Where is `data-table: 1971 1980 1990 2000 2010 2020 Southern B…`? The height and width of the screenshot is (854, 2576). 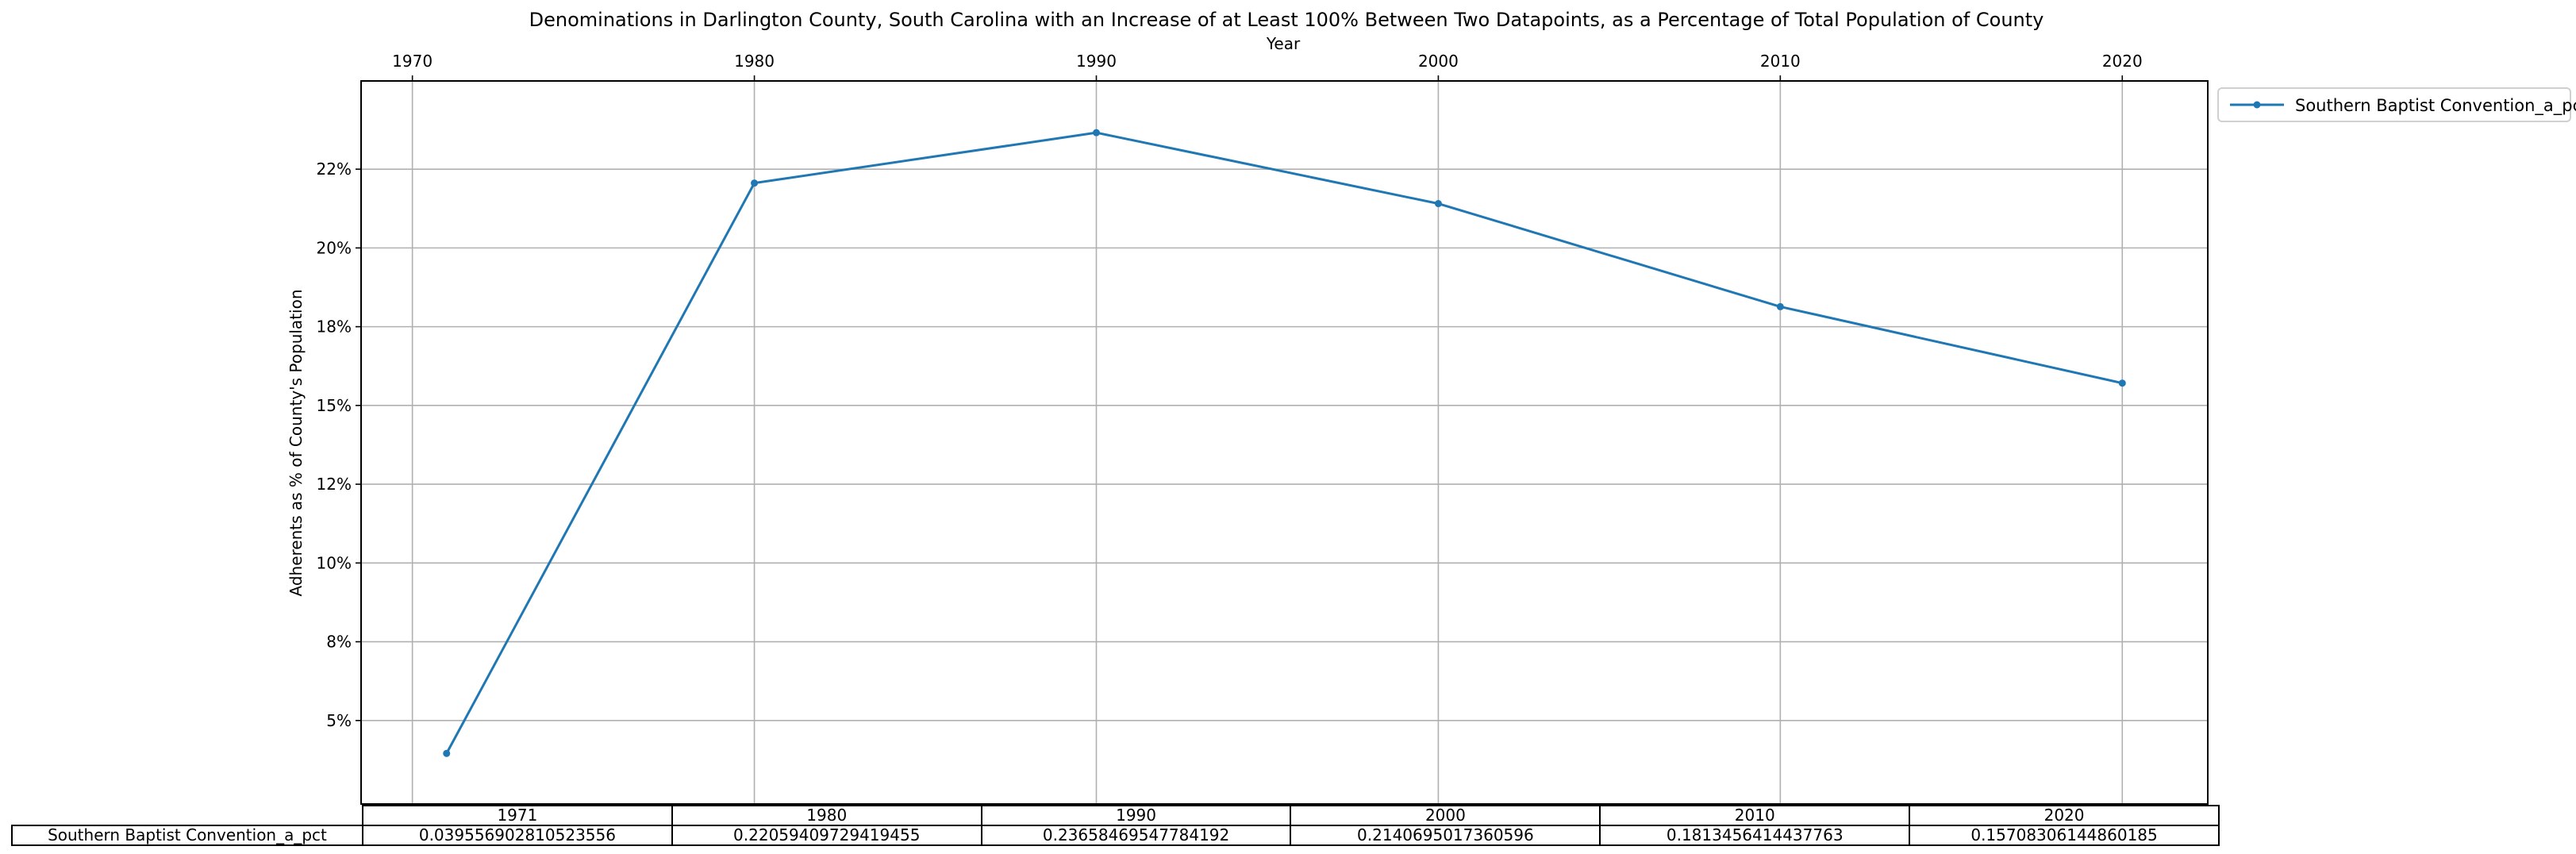 data-table: 1971 1980 1990 2000 2010 2020 Southern B… is located at coordinates (1115, 826).